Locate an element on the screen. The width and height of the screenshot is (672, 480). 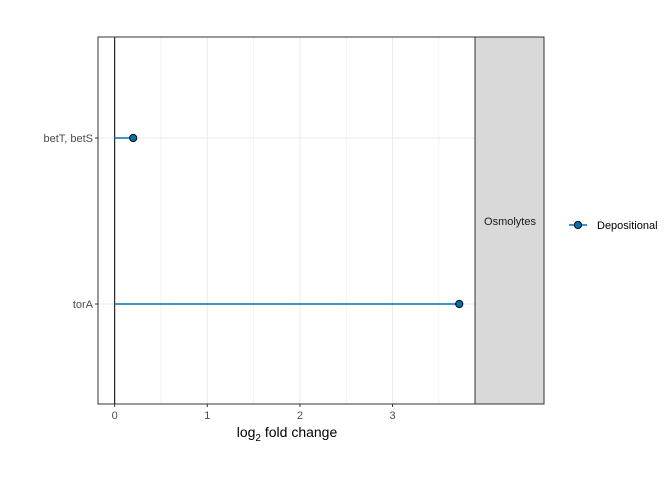
y-tick-label: torA is located at coordinates (83, 305).